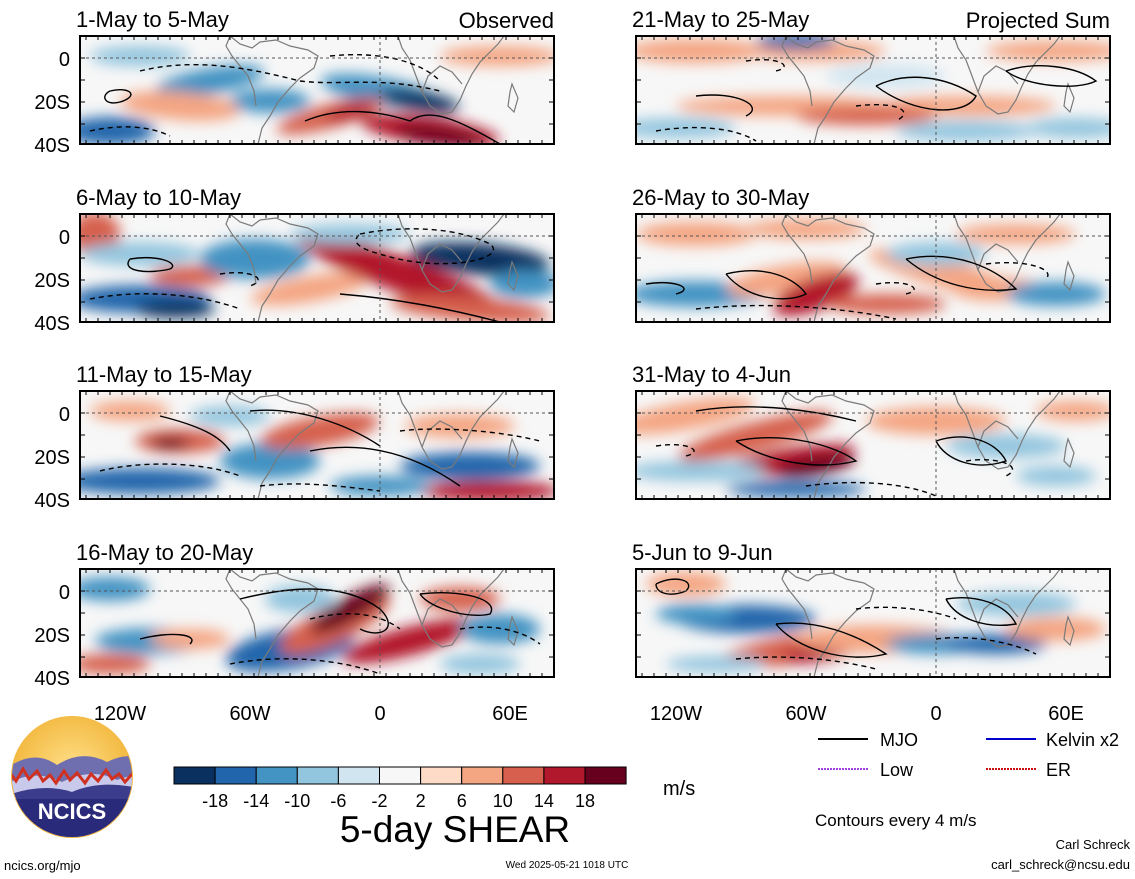  What do you see at coordinates (676, 714) in the screenshot?
I see `x-tick-label-right: 120W` at bounding box center [676, 714].